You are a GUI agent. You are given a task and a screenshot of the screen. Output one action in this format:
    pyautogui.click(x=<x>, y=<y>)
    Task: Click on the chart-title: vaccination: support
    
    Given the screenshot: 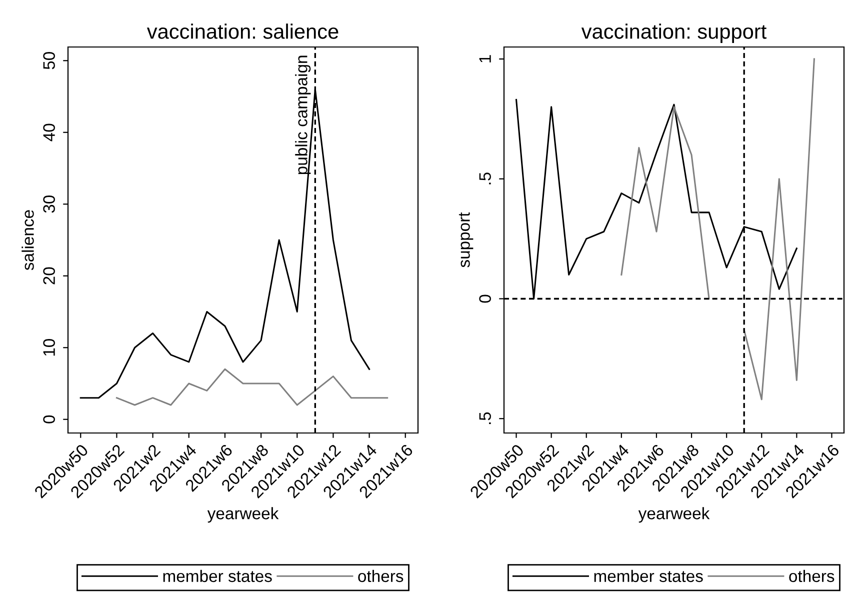 What is the action you would take?
    pyautogui.click(x=673, y=33)
    